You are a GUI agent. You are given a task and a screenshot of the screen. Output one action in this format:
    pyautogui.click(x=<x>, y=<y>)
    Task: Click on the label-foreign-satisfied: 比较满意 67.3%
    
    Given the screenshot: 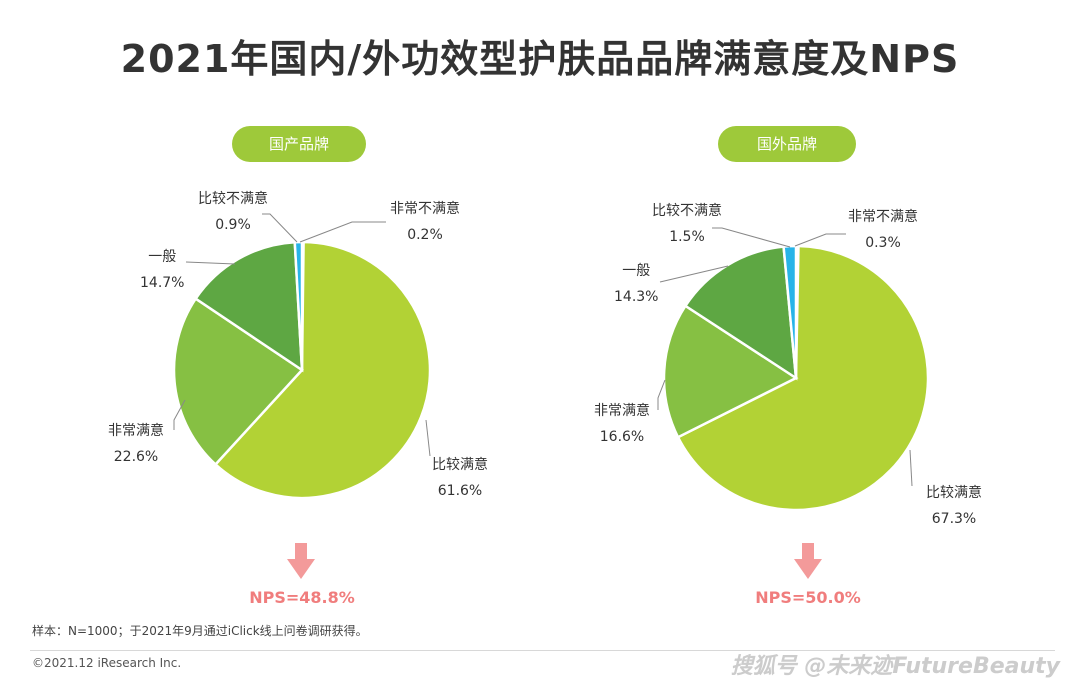 What is the action you would take?
    pyautogui.click(x=954, y=506)
    